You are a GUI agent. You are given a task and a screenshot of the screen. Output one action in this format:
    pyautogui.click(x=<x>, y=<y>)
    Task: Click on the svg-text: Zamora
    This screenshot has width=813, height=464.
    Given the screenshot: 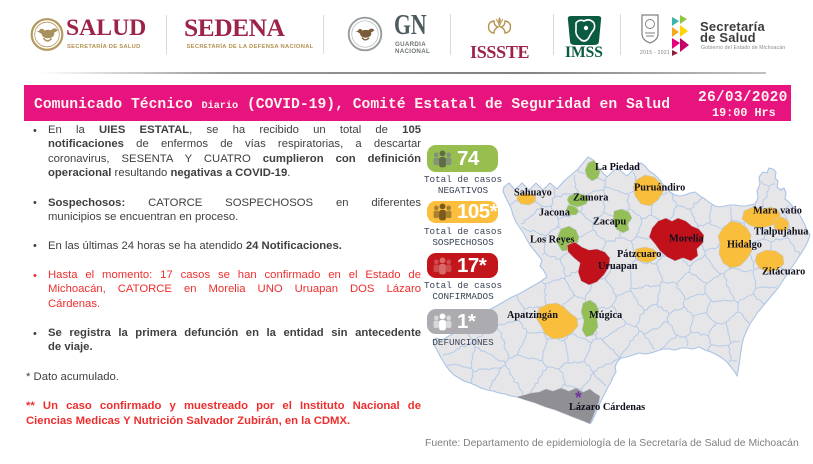 What is the action you would take?
    pyautogui.click(x=590, y=198)
    